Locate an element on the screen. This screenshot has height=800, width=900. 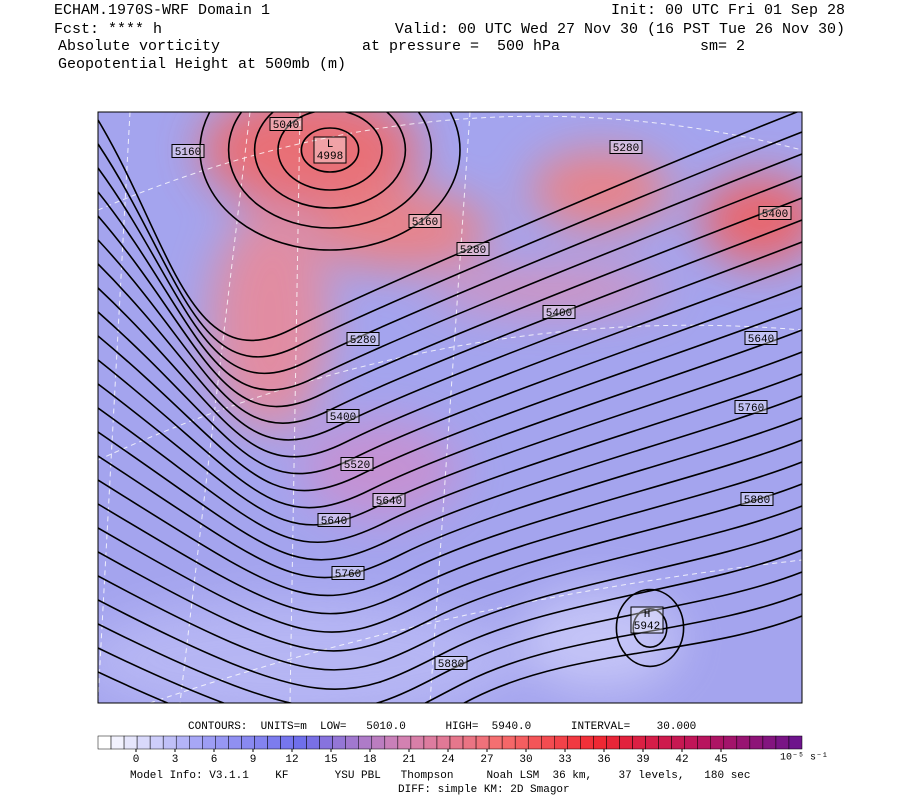
pressure: at pressure = 500 hPa is located at coordinates (461, 46).